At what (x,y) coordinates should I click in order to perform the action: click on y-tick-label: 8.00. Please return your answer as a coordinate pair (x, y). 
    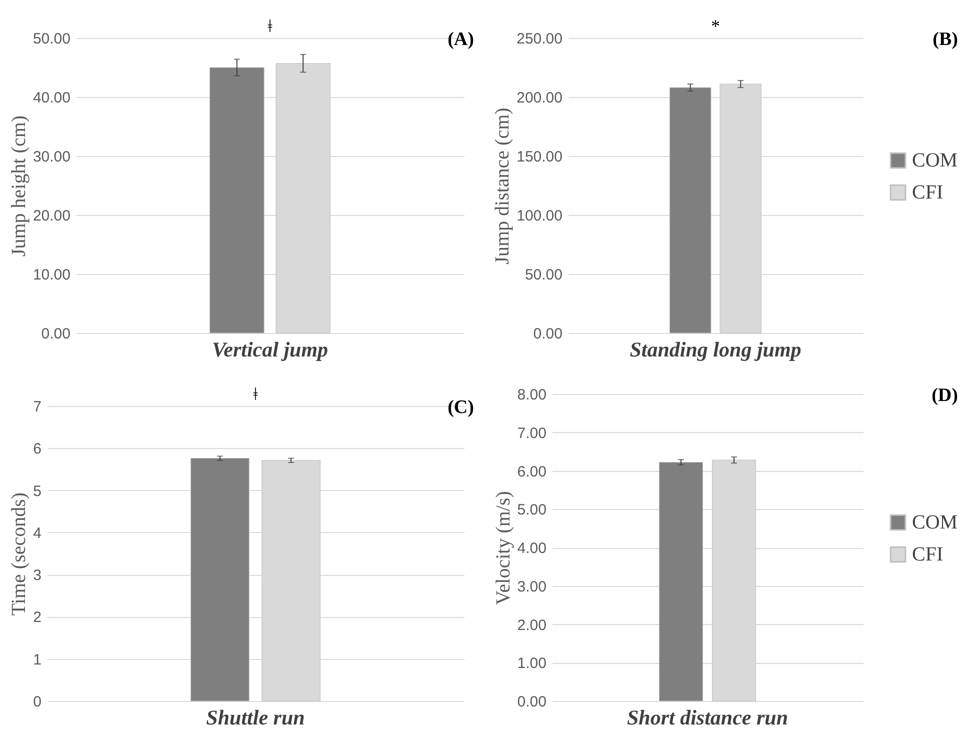
    Looking at the image, I should click on (531, 395).